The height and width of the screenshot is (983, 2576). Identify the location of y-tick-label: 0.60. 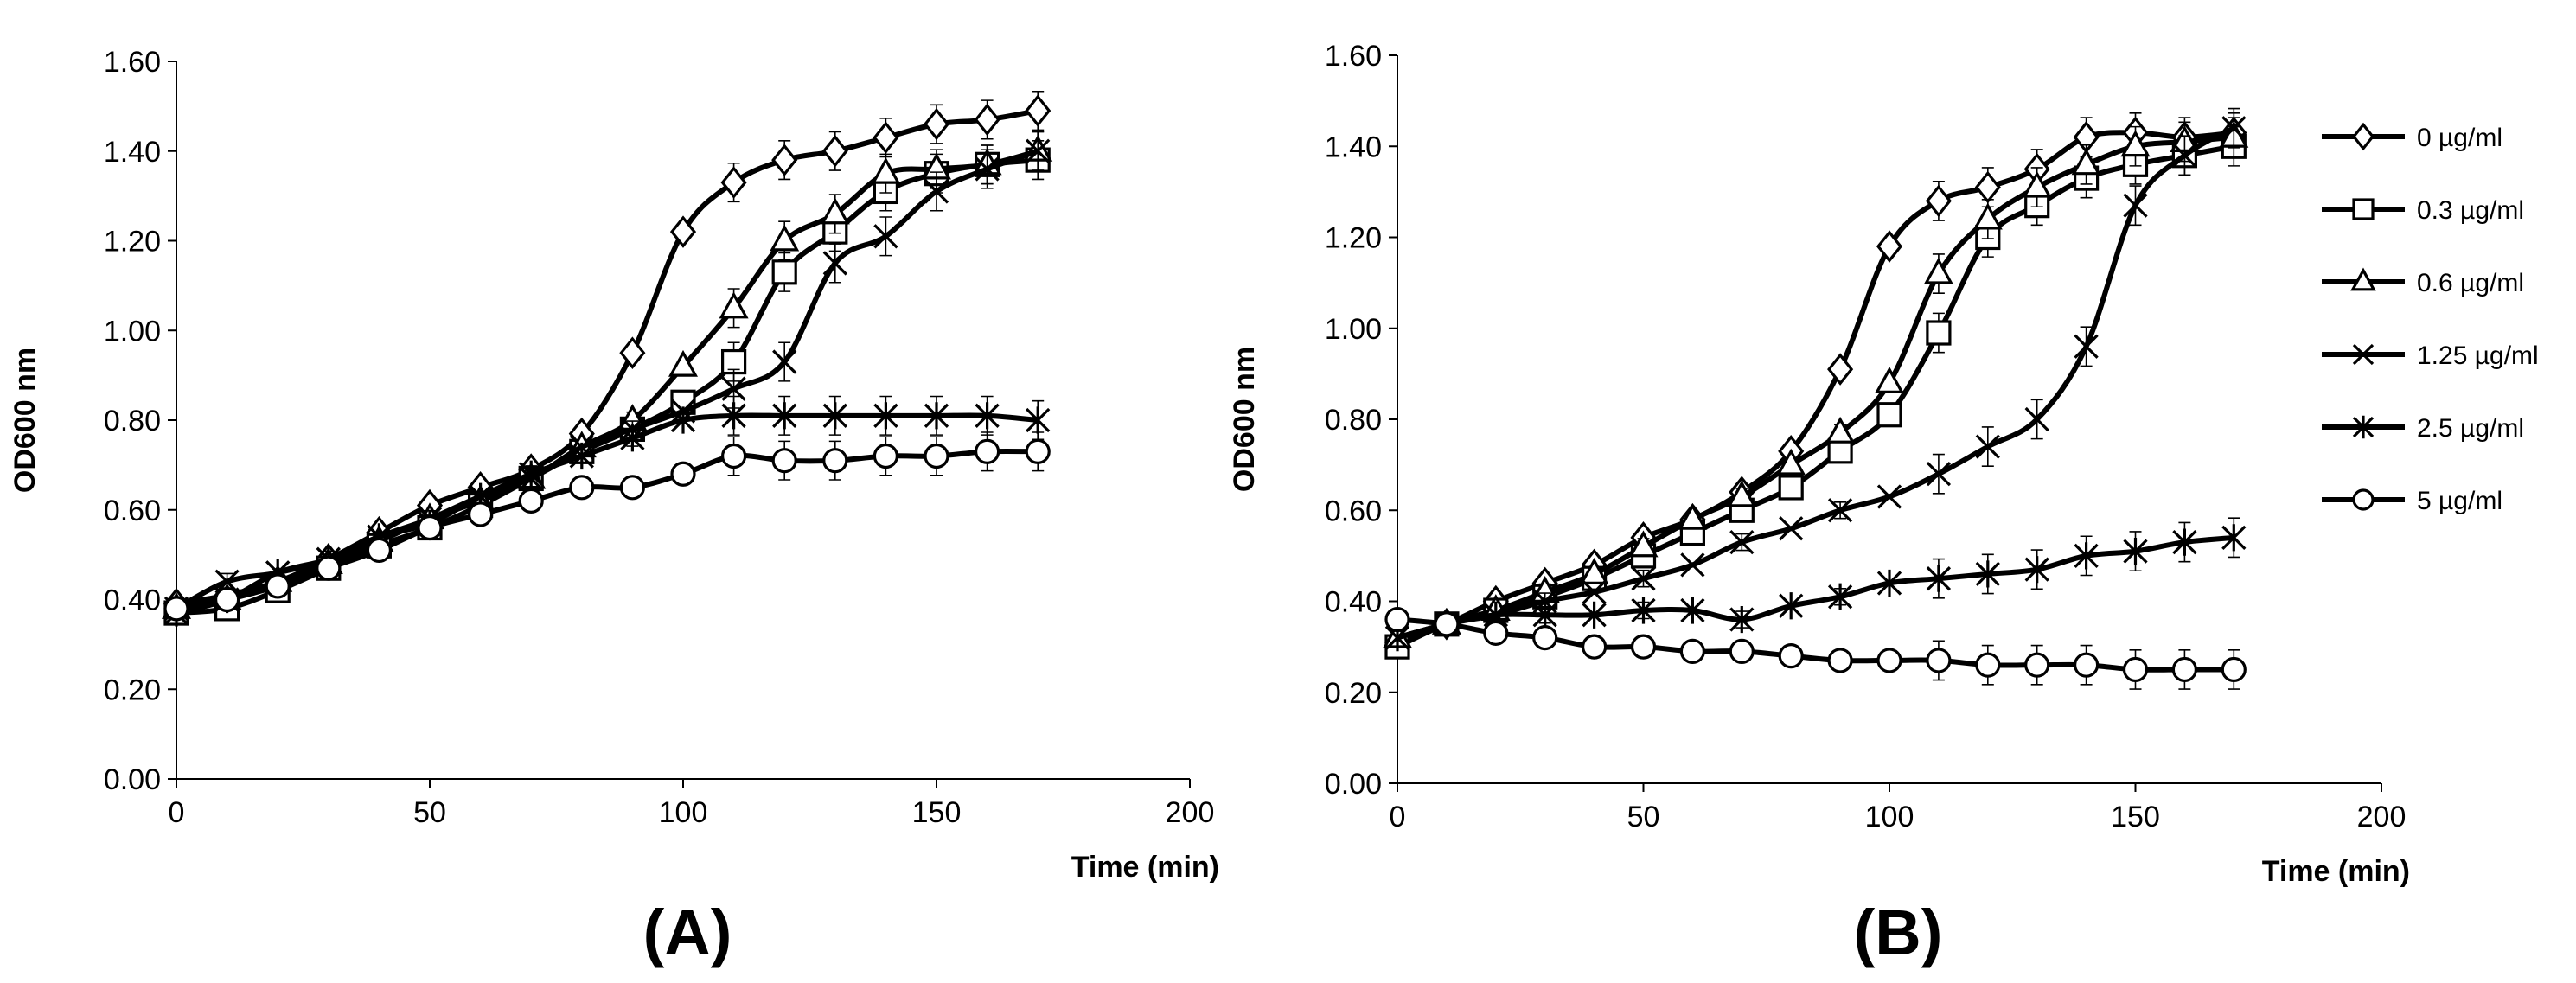
(133, 511).